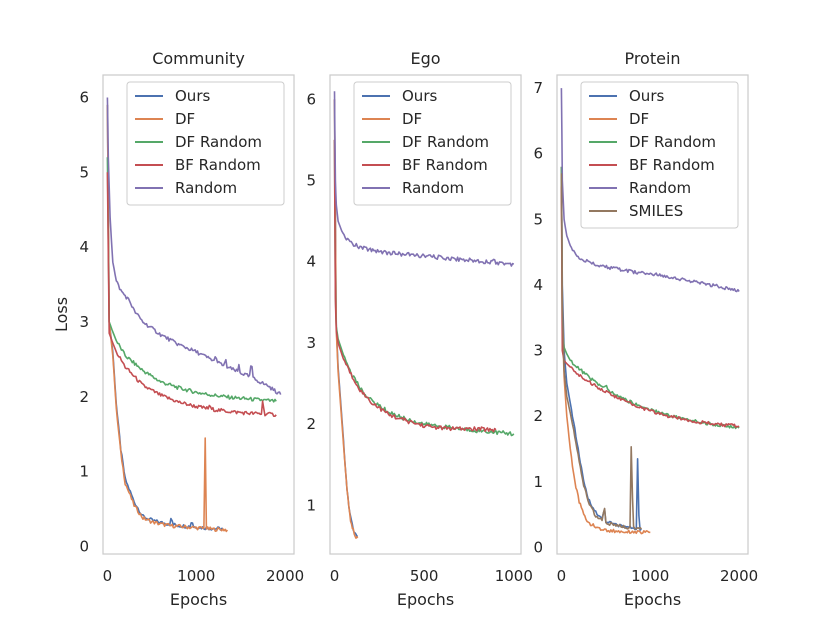  What do you see at coordinates (652, 58) in the screenshot?
I see `panel-title-protein: Protein` at bounding box center [652, 58].